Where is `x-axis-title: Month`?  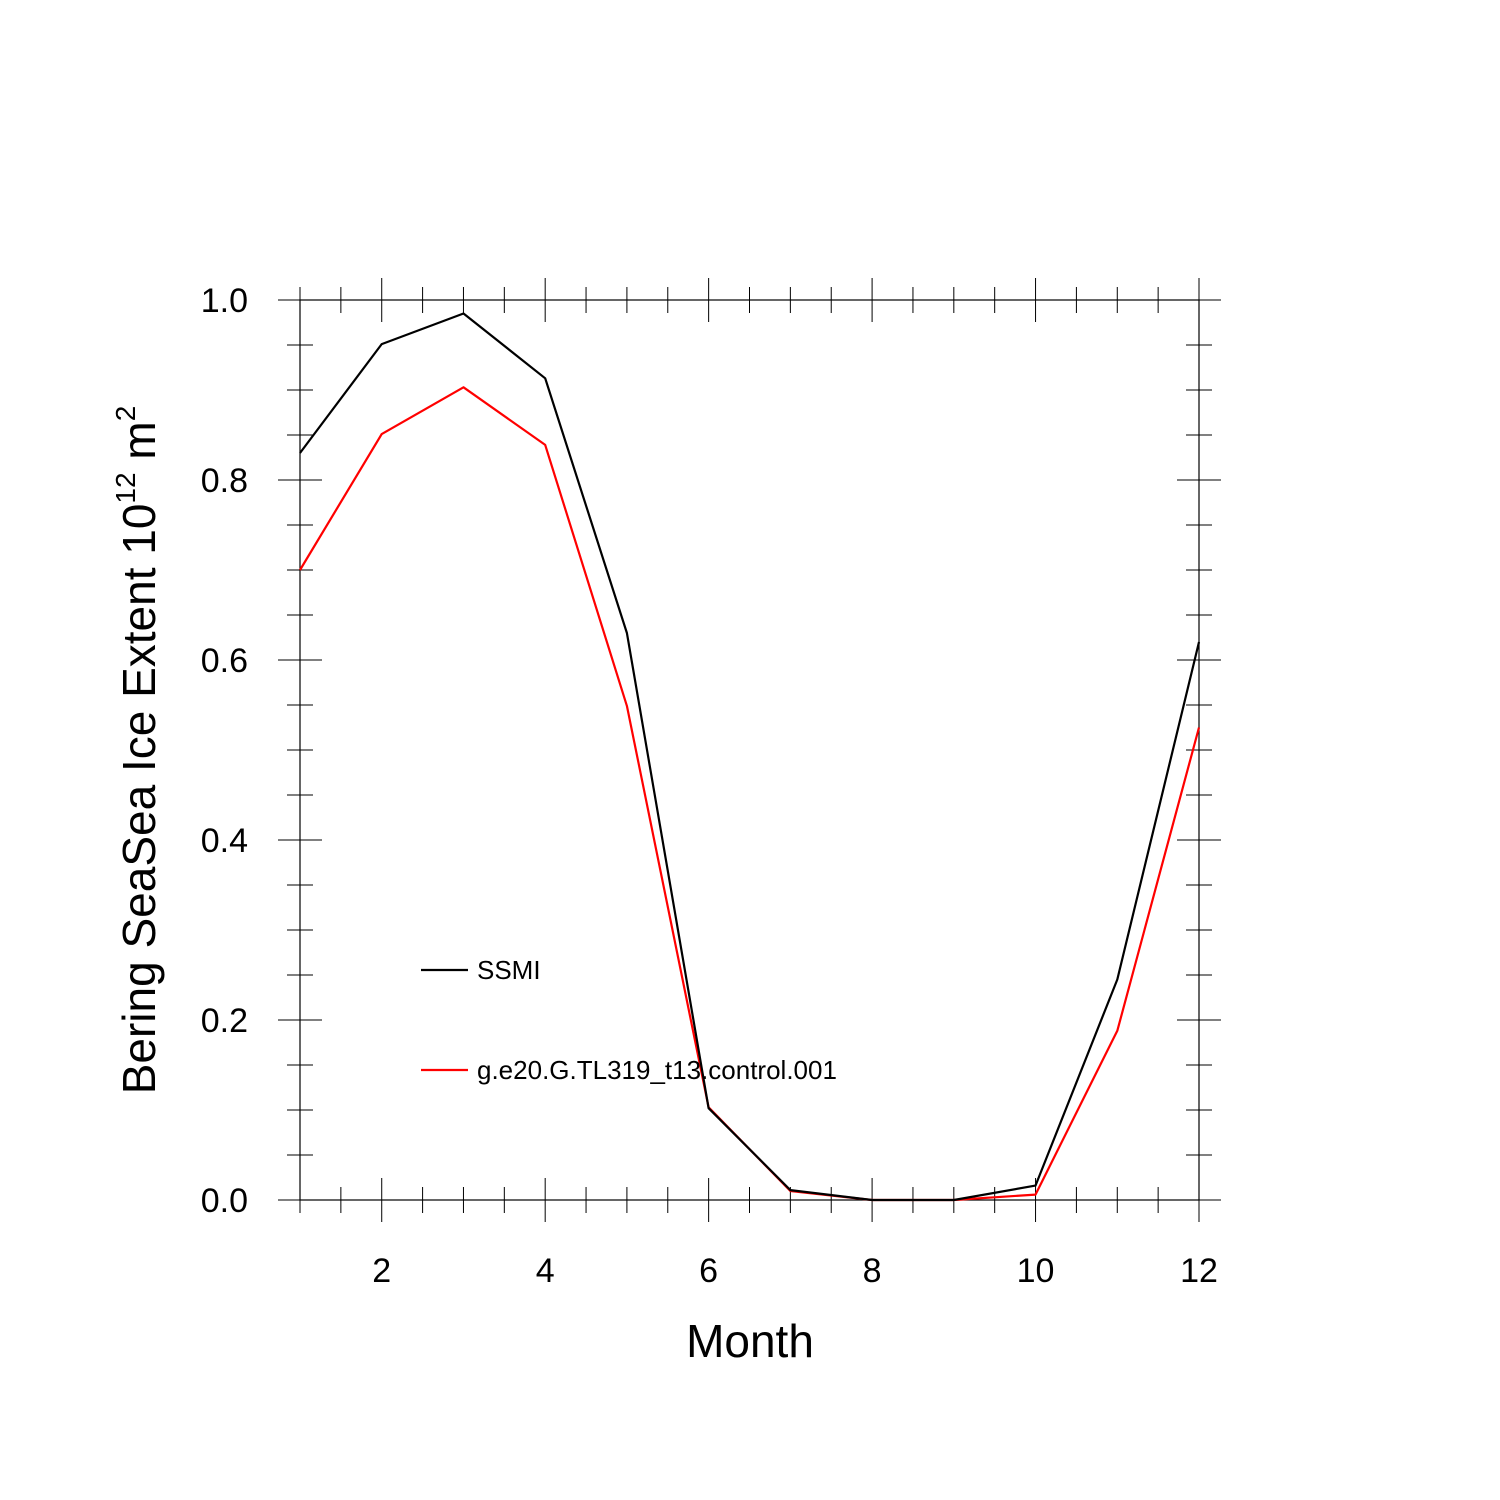
x-axis-title: Month is located at coordinates (750, 1341).